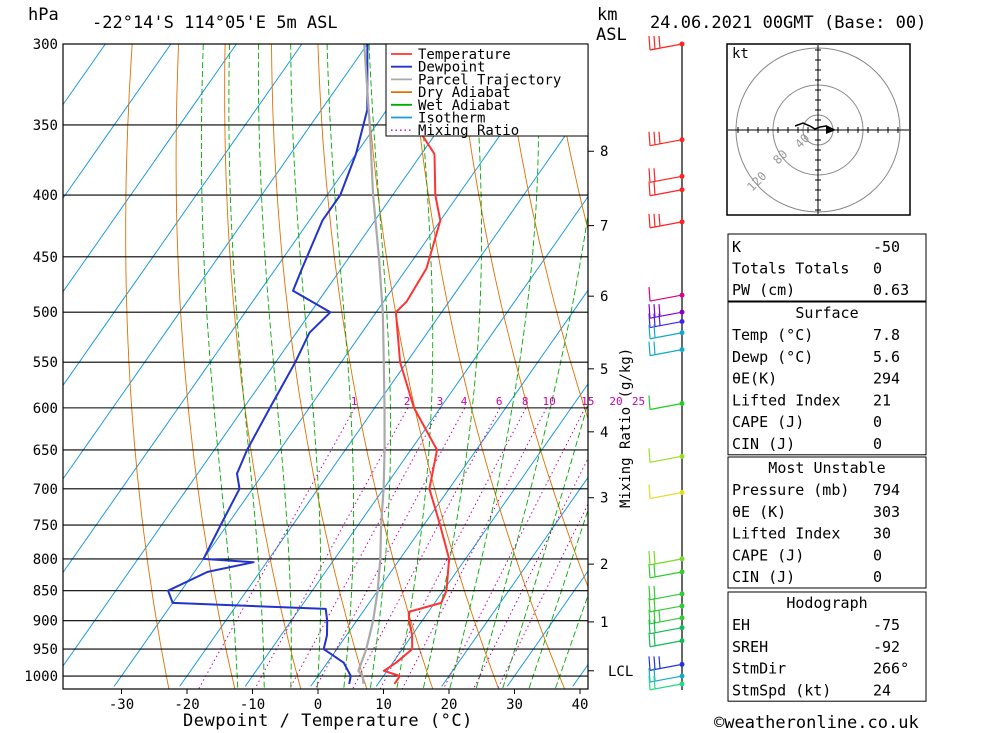 This screenshot has height=733, width=1000. Describe the element at coordinates (440, 401) in the screenshot. I see `mixing-ratio-label: 3` at that location.